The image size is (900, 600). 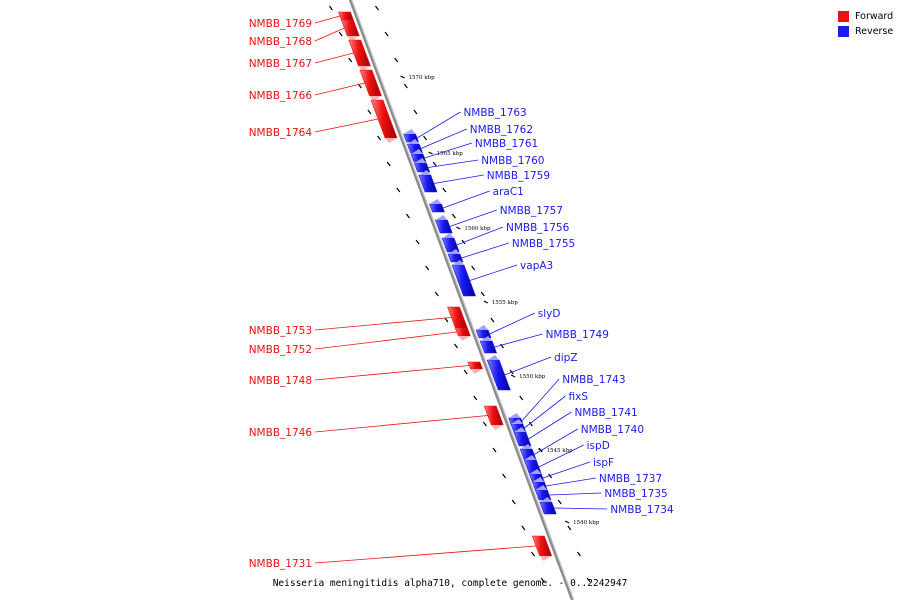 I want to click on reverse-gene-dipz, so click(x=498, y=373).